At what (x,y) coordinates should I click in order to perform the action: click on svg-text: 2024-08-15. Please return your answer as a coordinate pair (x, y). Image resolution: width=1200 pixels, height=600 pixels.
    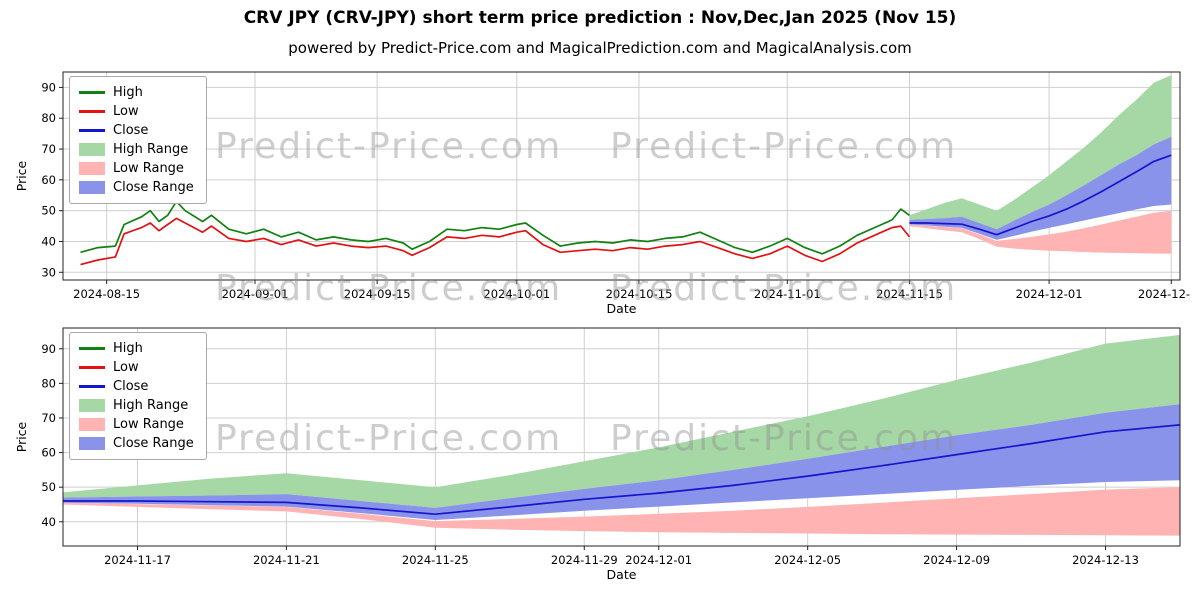
    Looking at the image, I should click on (106, 294).